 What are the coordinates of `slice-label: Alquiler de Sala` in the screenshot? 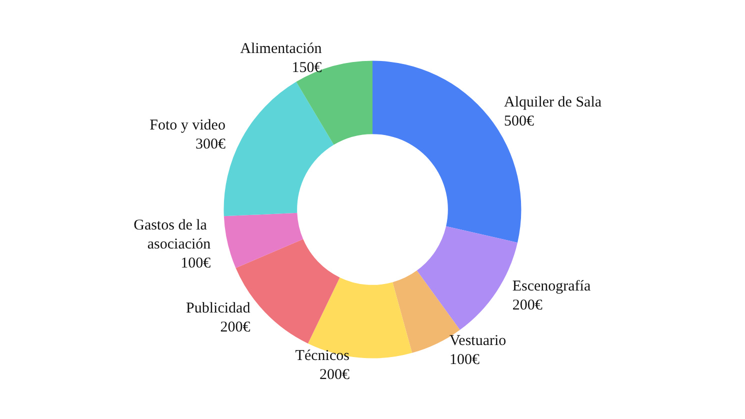 It's located at (553, 102).